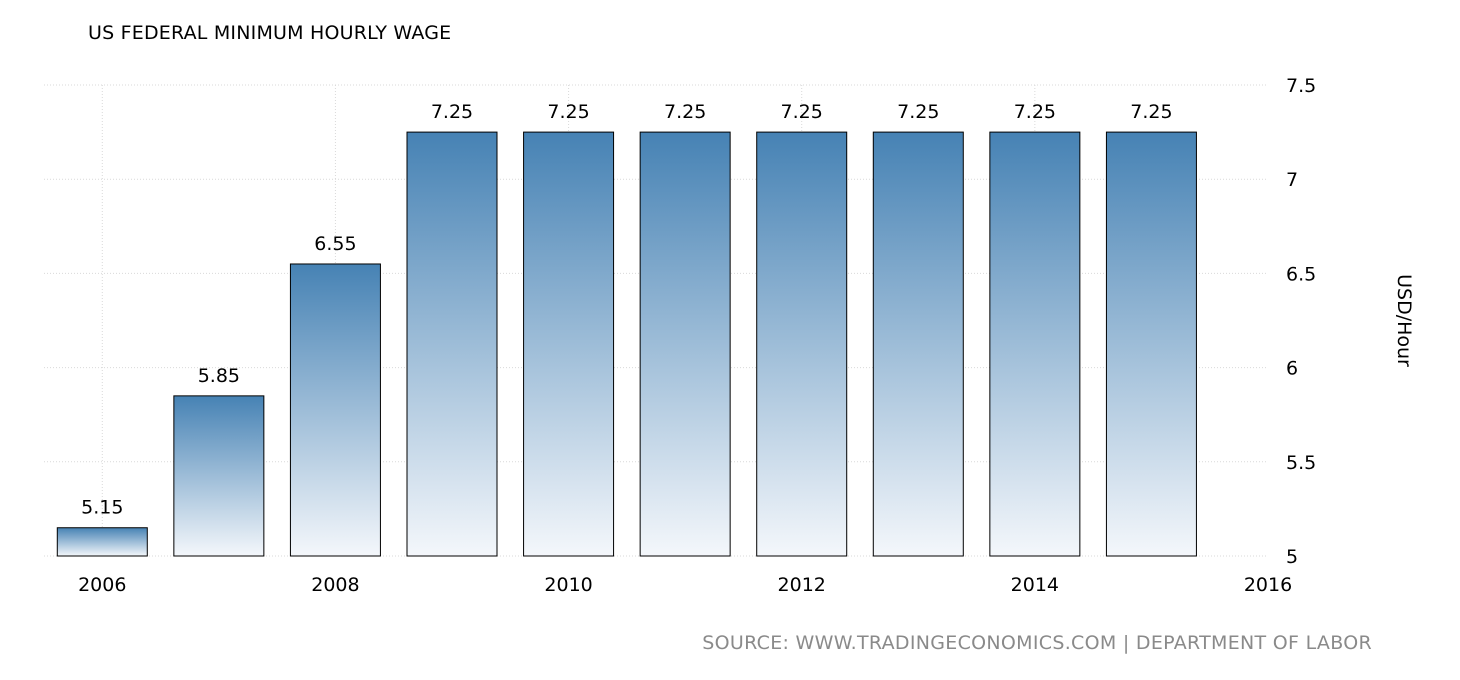  I want to click on x-tick-label: 2008, so click(335, 585).